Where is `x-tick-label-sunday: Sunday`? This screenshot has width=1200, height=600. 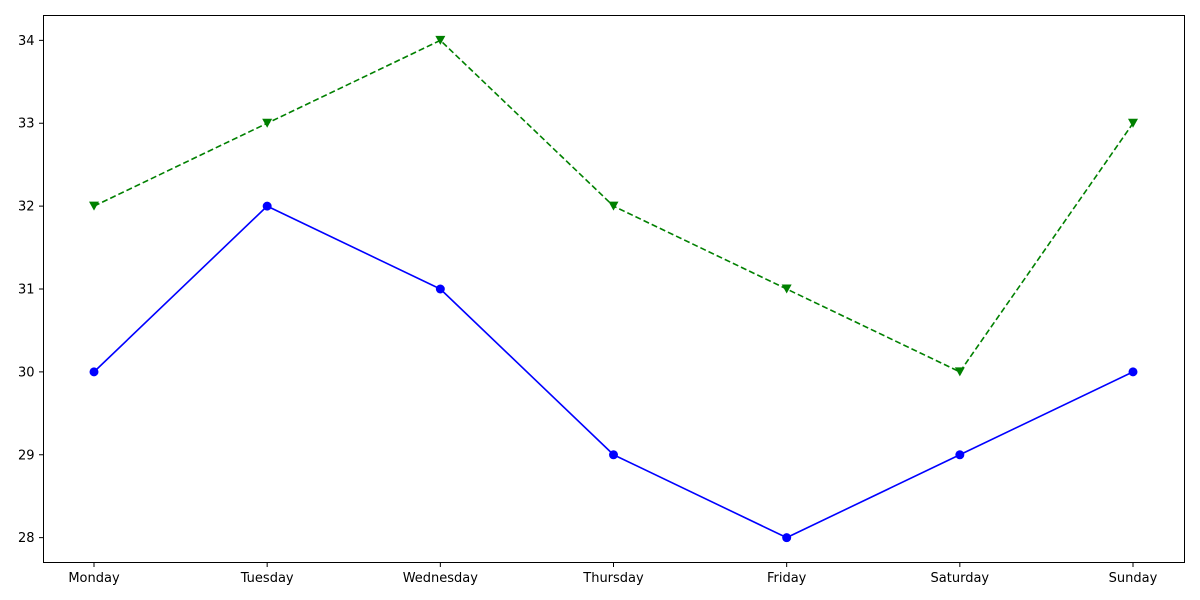 x-tick-label-sunday: Sunday is located at coordinates (1133, 578).